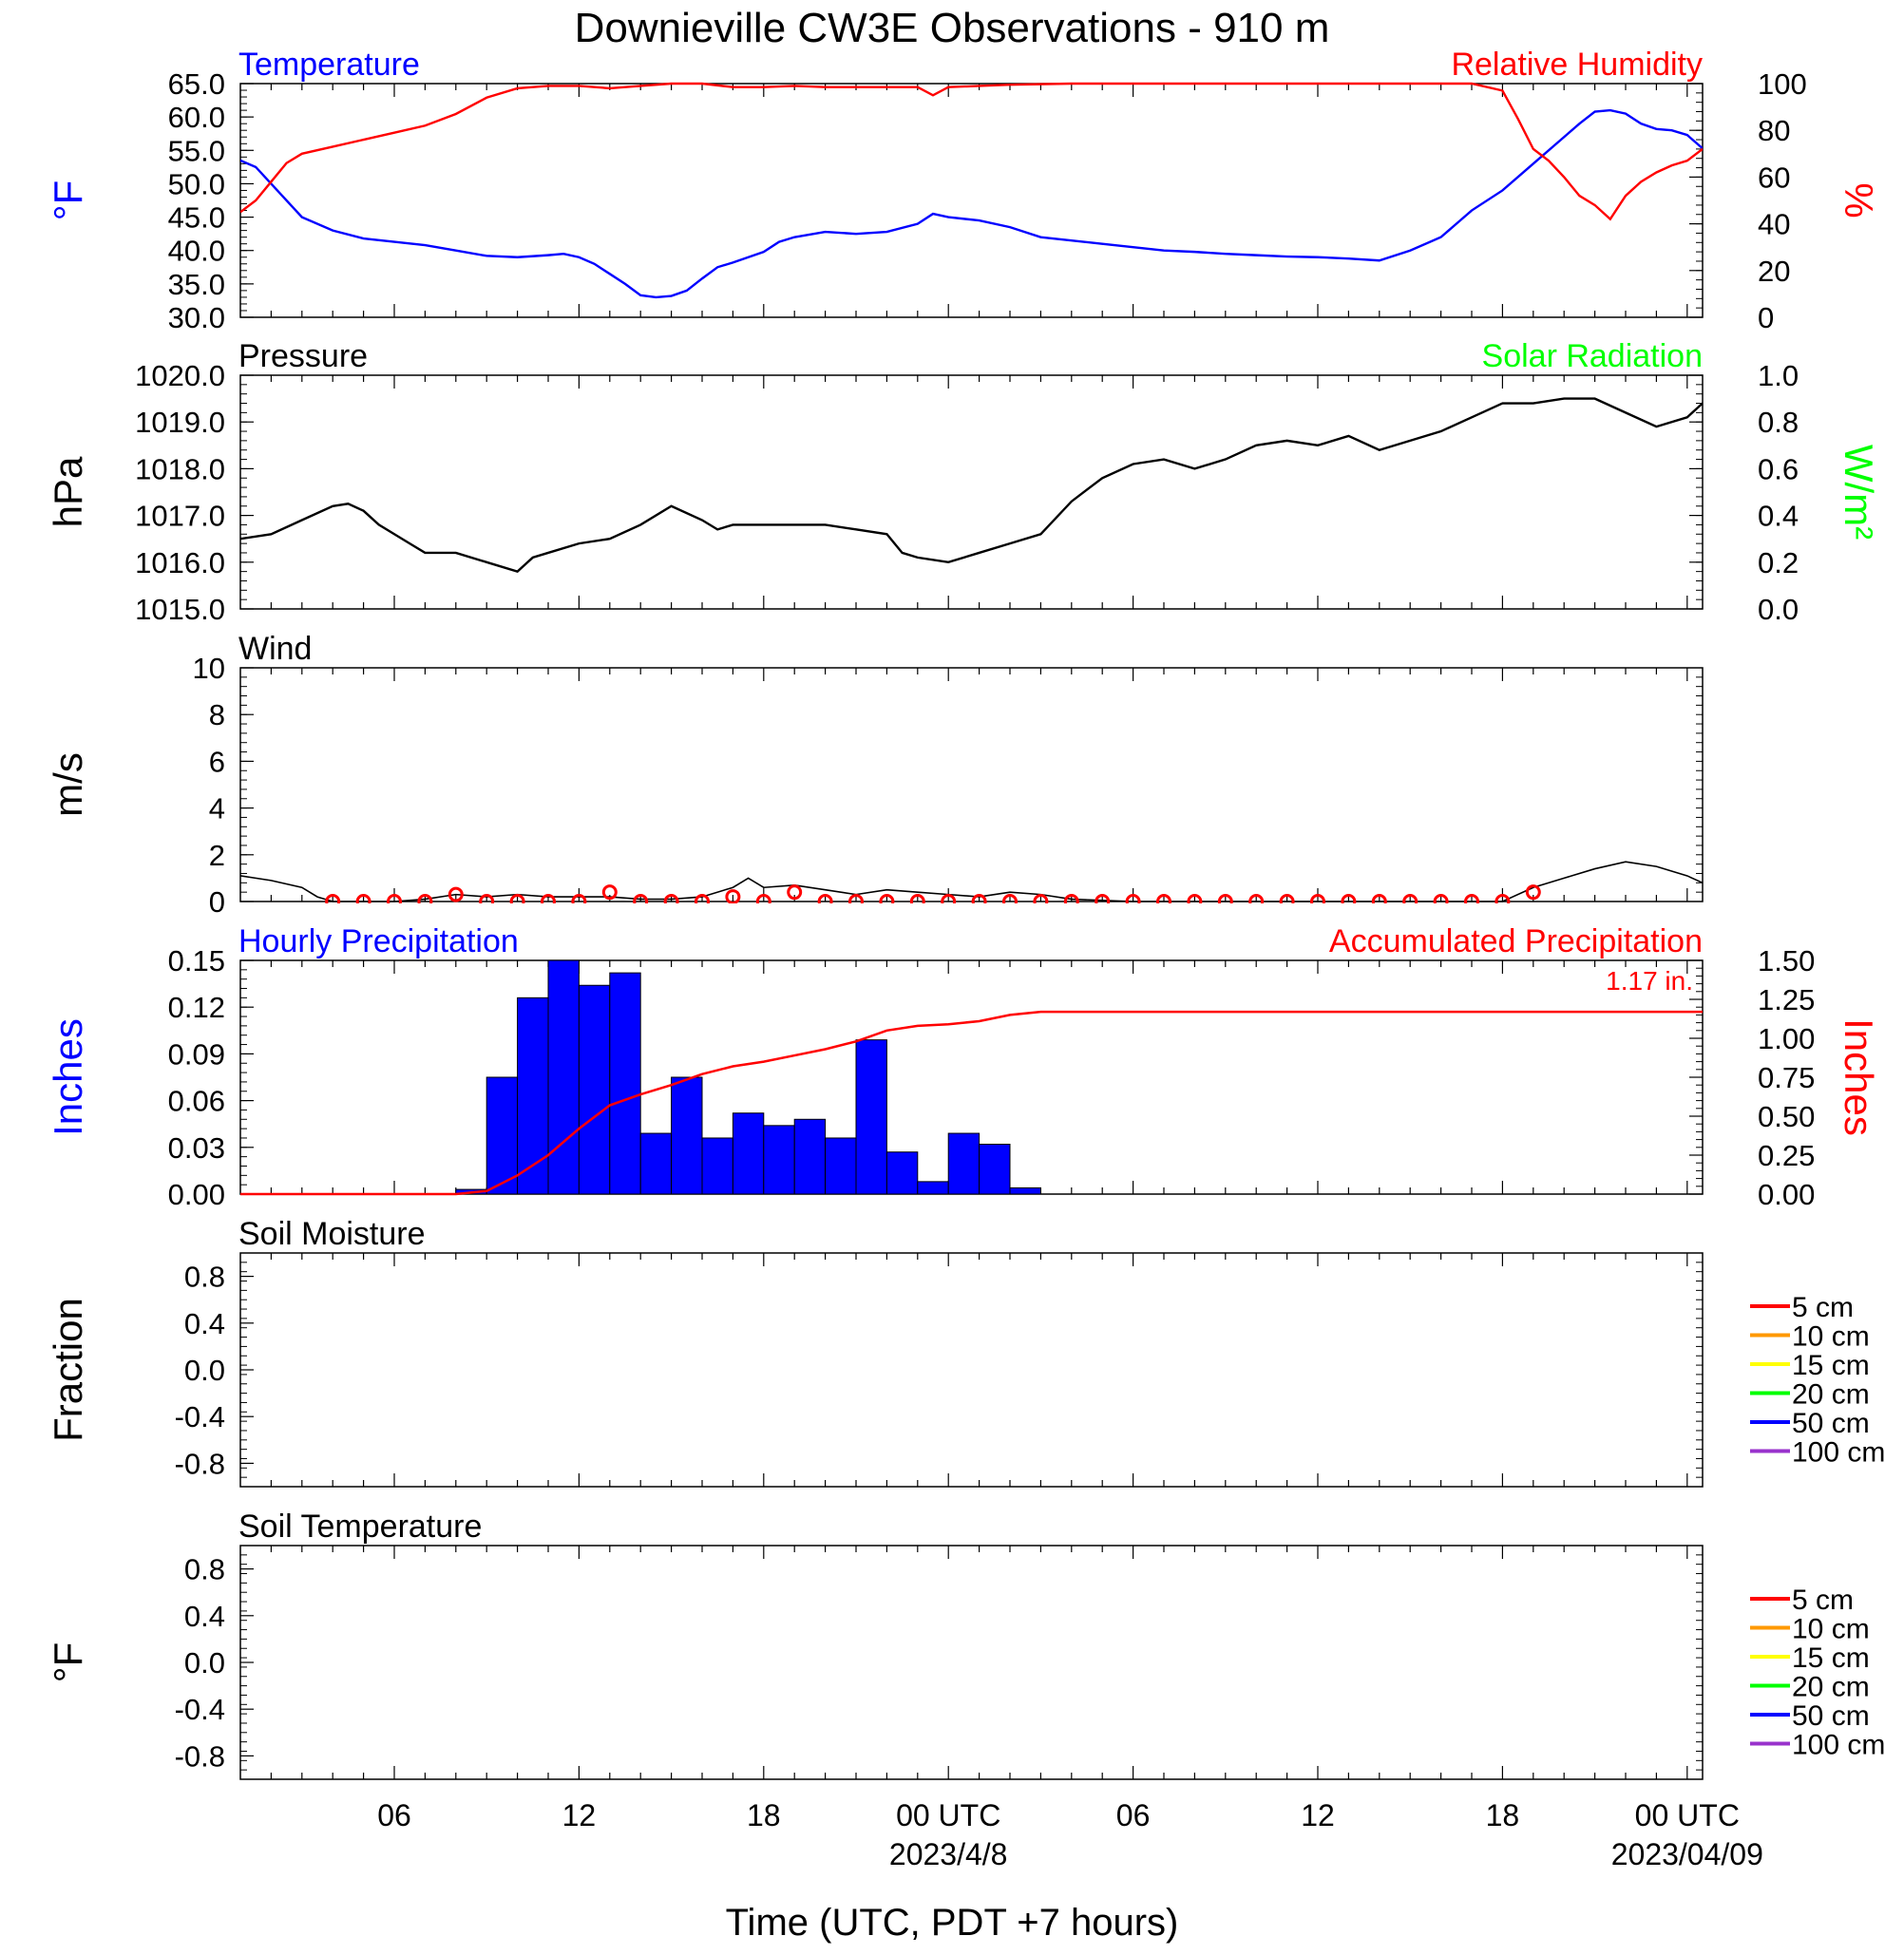 This screenshot has height=1955, width=1904. I want to click on y-axis-label-right: W/m², so click(1859, 492).